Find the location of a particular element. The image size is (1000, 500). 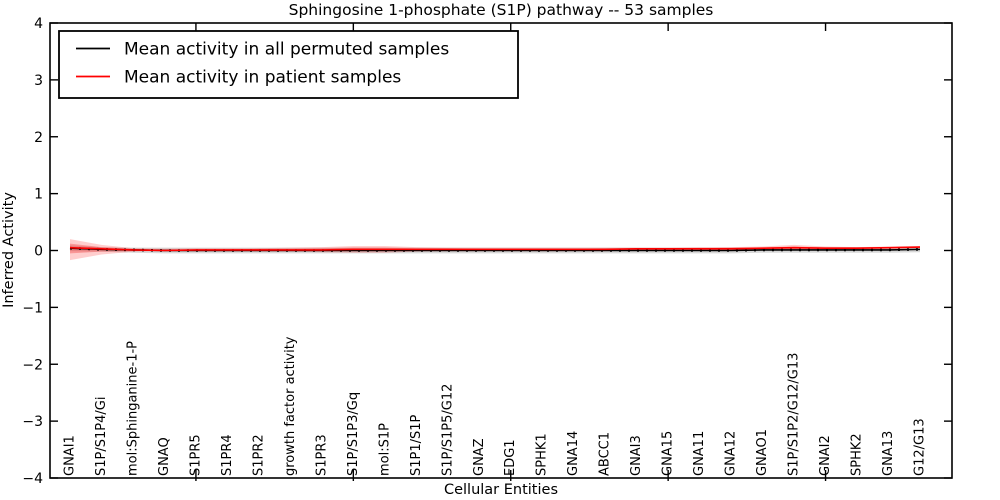

x-category-label: growth factor activity is located at coordinates (290, 406).